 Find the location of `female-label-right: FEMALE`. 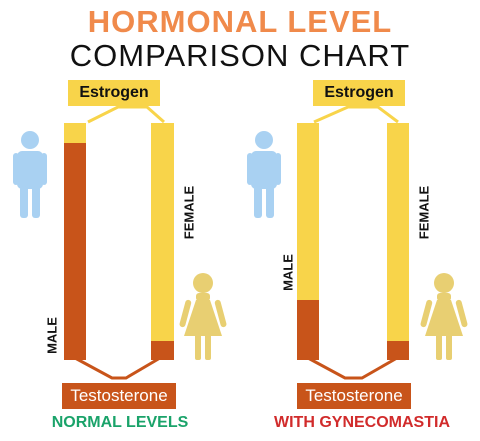

female-label-right: FEMALE is located at coordinates (424, 212).